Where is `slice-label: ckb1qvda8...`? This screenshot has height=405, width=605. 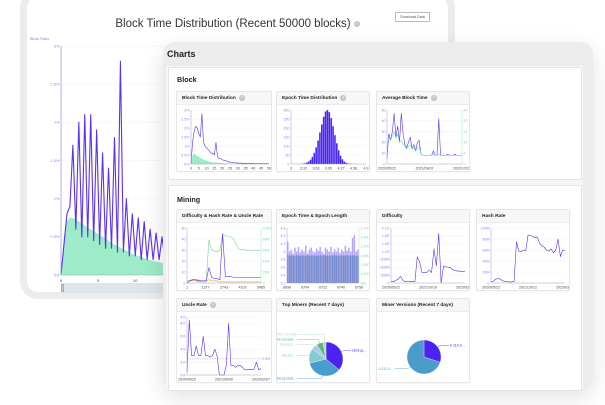
slice-label: ckb1qvda8... is located at coordinates (286, 379).